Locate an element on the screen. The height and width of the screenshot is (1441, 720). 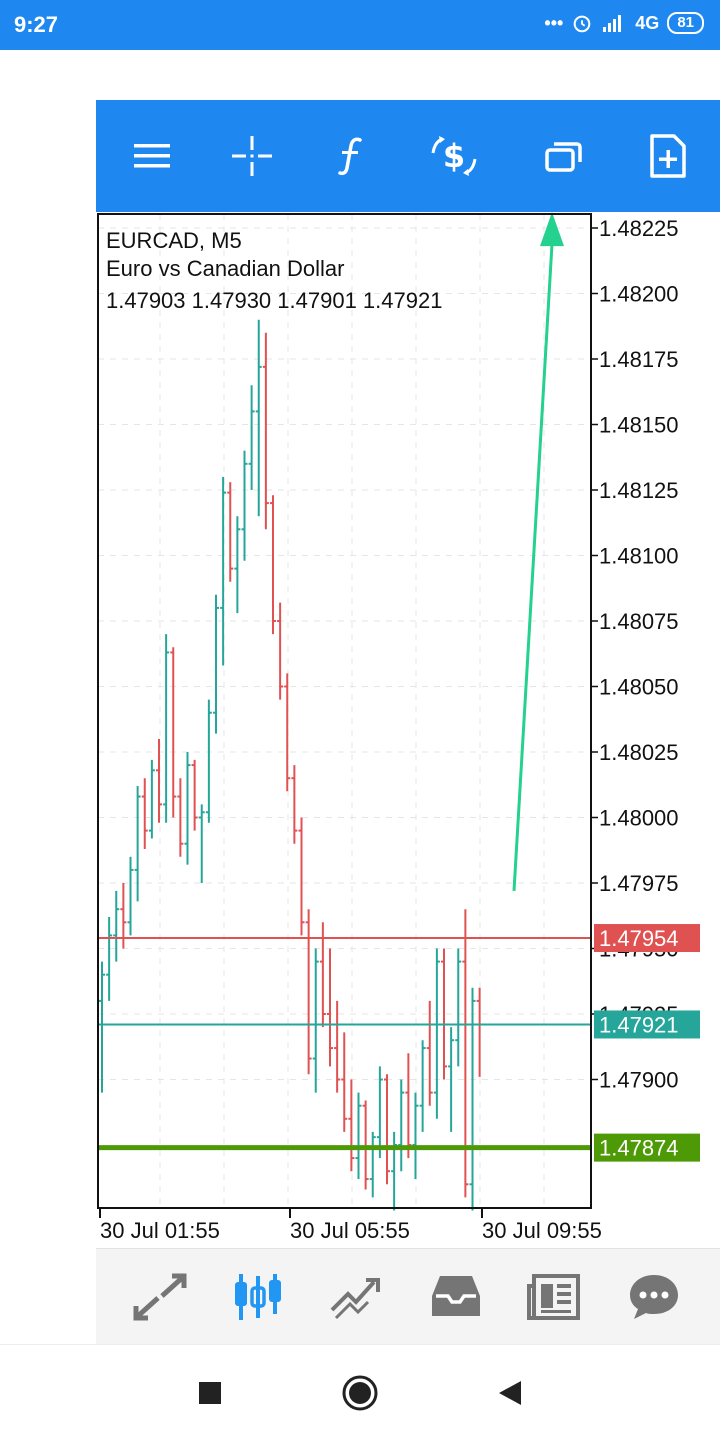
crosshair-icon is located at coordinates (252, 156).